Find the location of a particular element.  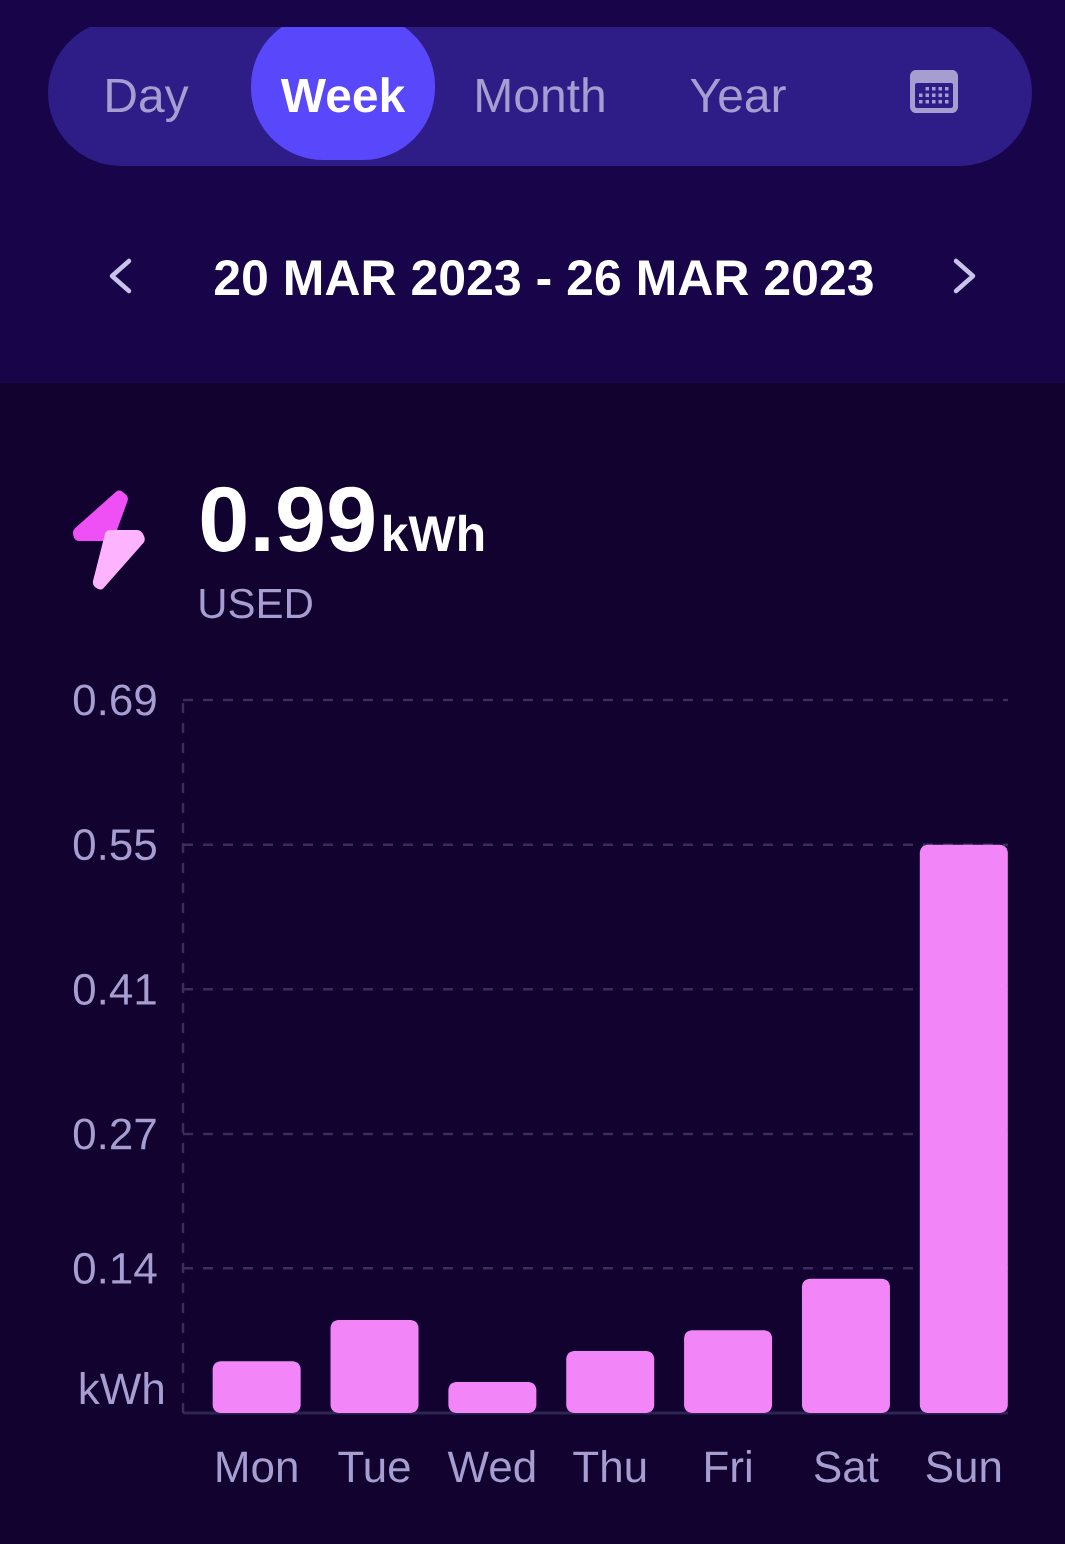

text: Year is located at coordinates (738, 95).